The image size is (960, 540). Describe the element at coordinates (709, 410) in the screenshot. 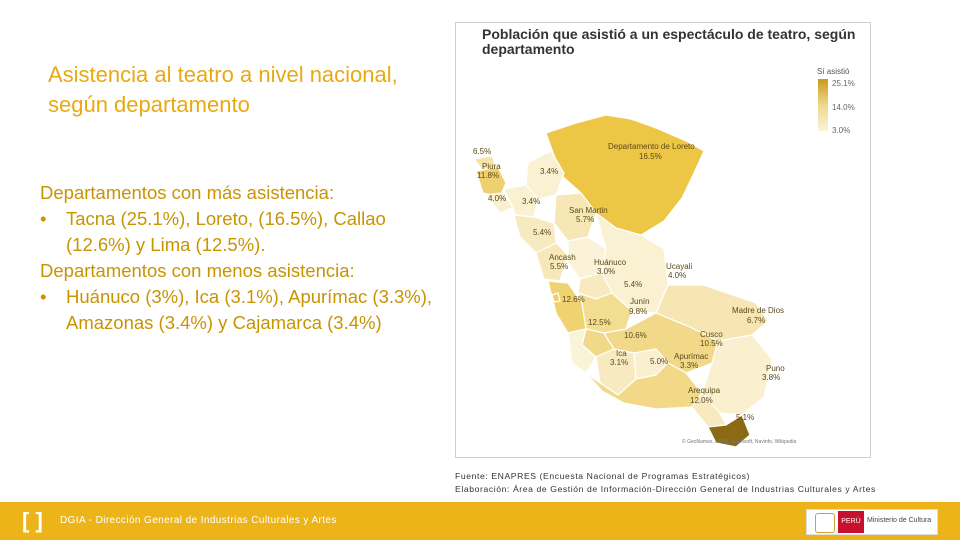

I see `region-moquegua` at that location.